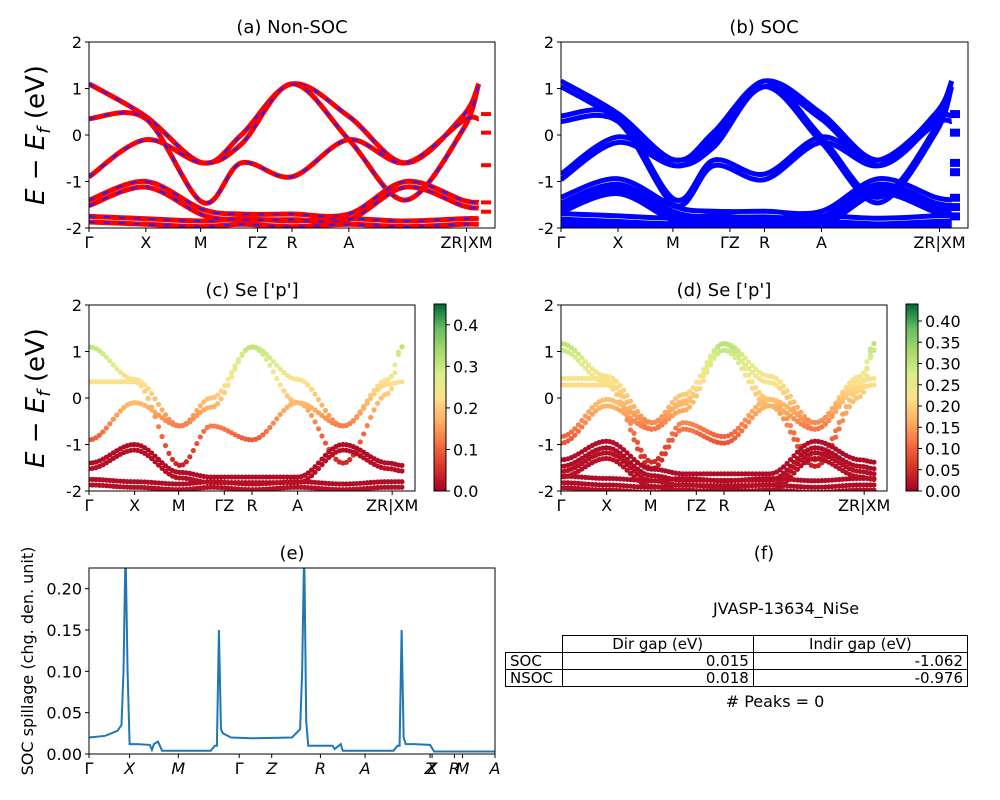 The width and height of the screenshot is (1000, 800). Describe the element at coordinates (534, 678) in the screenshot. I see `row-label: NSOC` at that location.